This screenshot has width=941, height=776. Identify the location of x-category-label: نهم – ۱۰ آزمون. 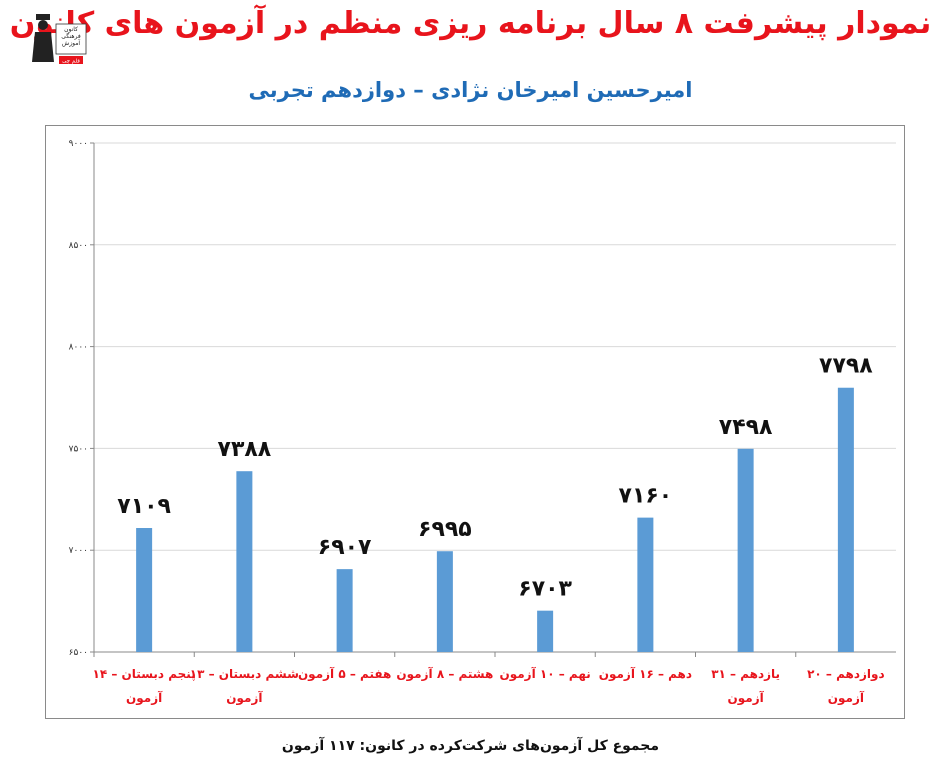
(544, 674).